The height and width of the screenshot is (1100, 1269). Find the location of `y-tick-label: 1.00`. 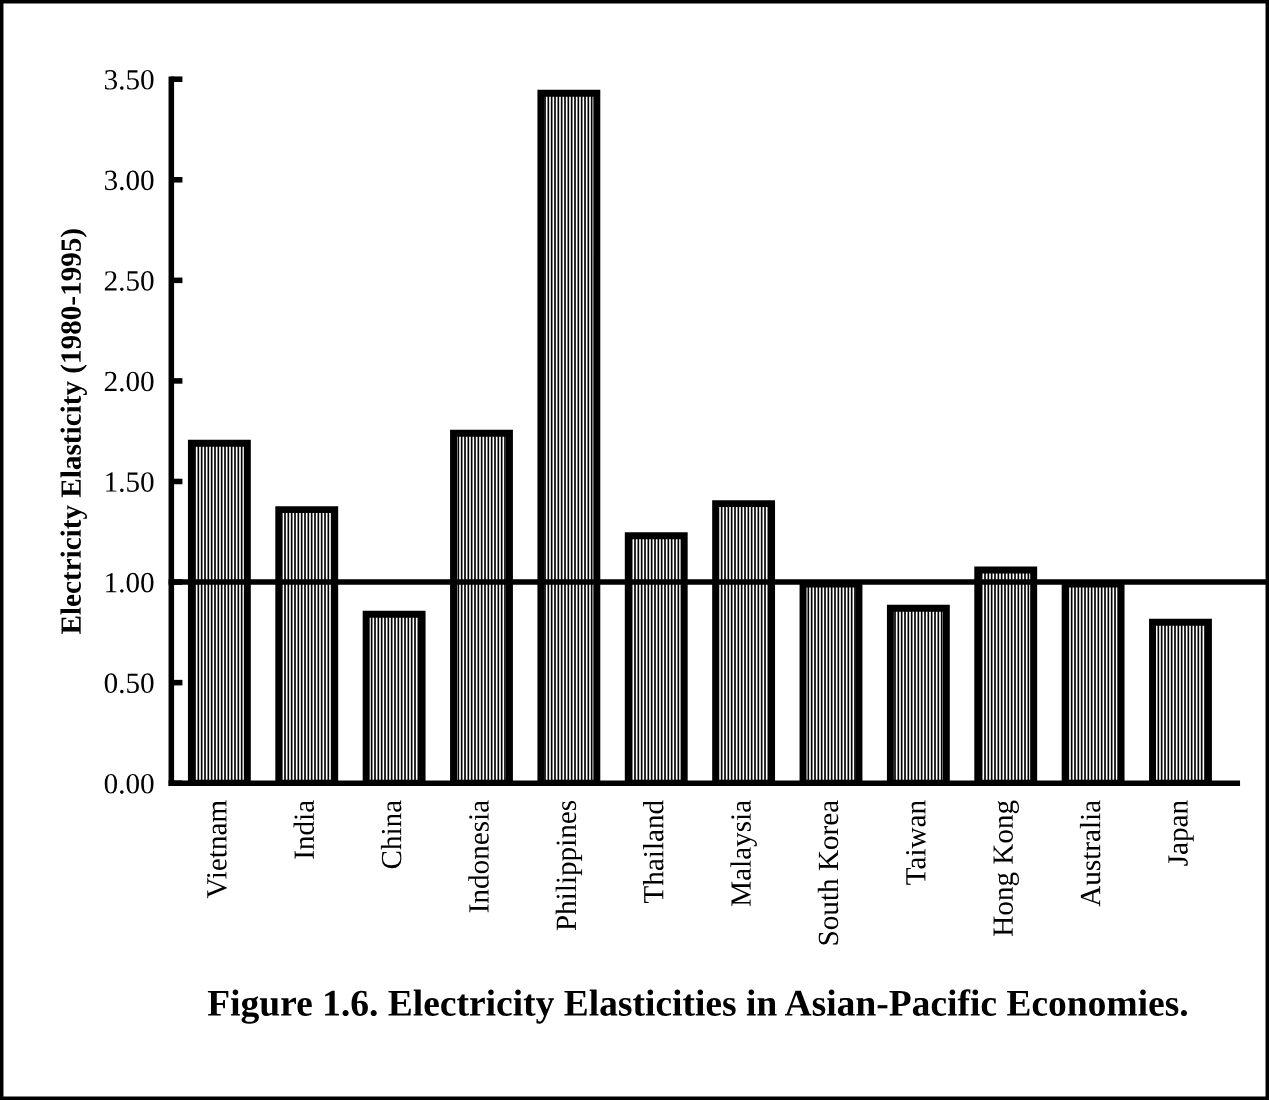

y-tick-label: 1.00 is located at coordinates (130, 582).